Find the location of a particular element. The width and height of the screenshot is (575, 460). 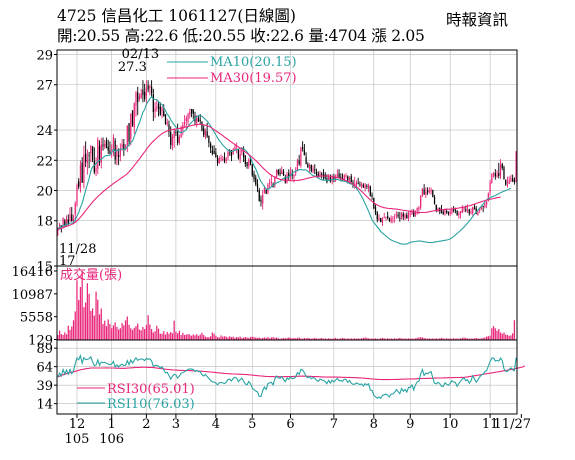

chart-title: 4725 信昌化工 1061127(日線圖) is located at coordinates (176, 16).